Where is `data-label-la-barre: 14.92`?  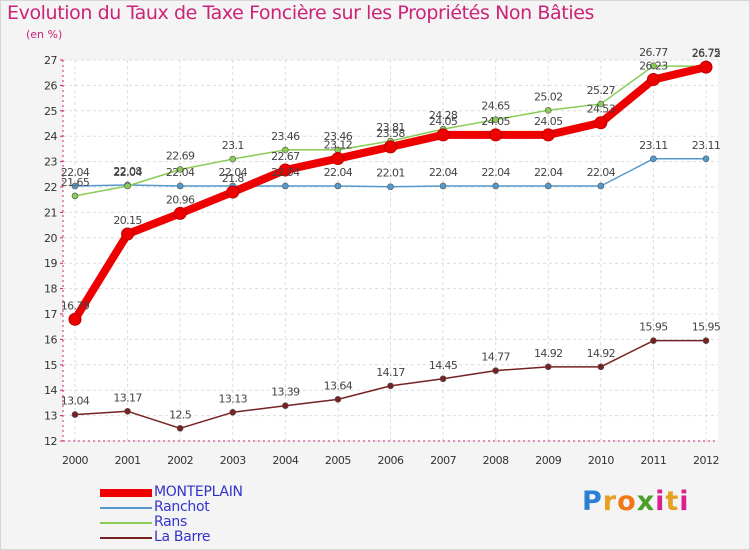
data-label-la-barre: 14.92 is located at coordinates (548, 353).